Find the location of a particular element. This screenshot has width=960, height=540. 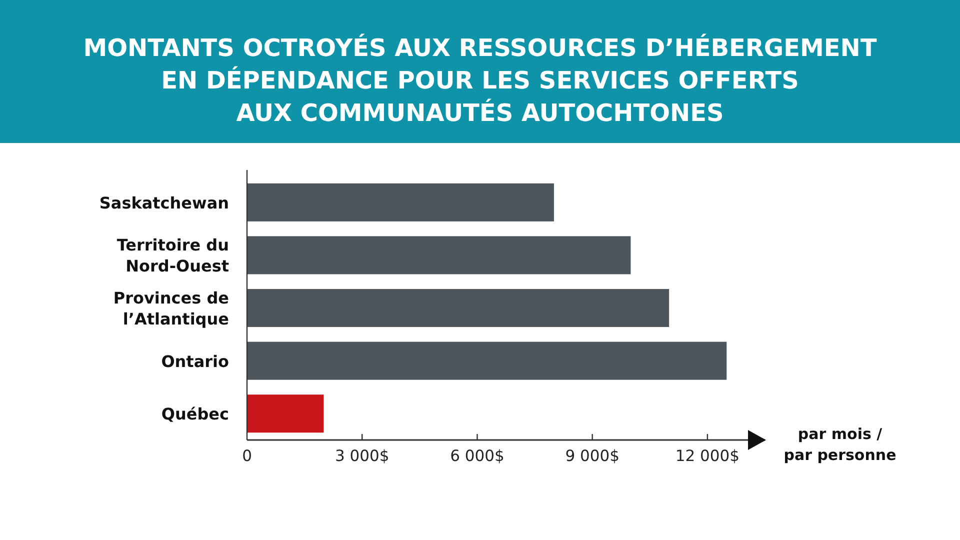

y-tick-label: Saskatchewan is located at coordinates (164, 202).